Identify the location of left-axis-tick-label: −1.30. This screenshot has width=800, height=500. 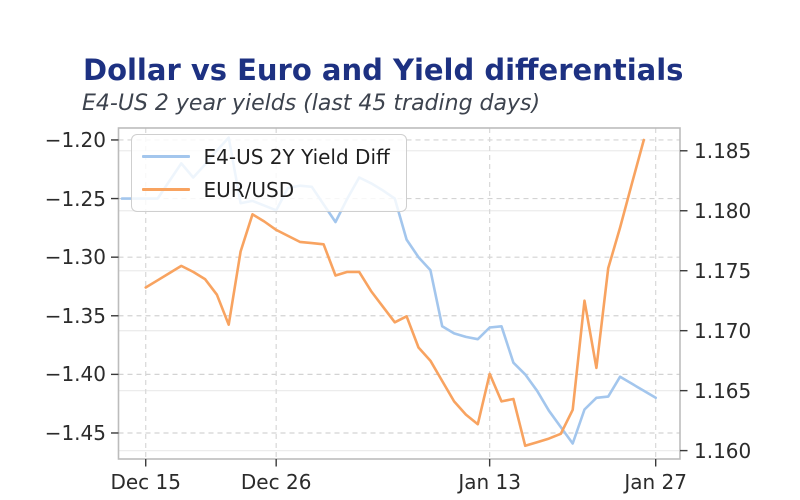
(75, 257).